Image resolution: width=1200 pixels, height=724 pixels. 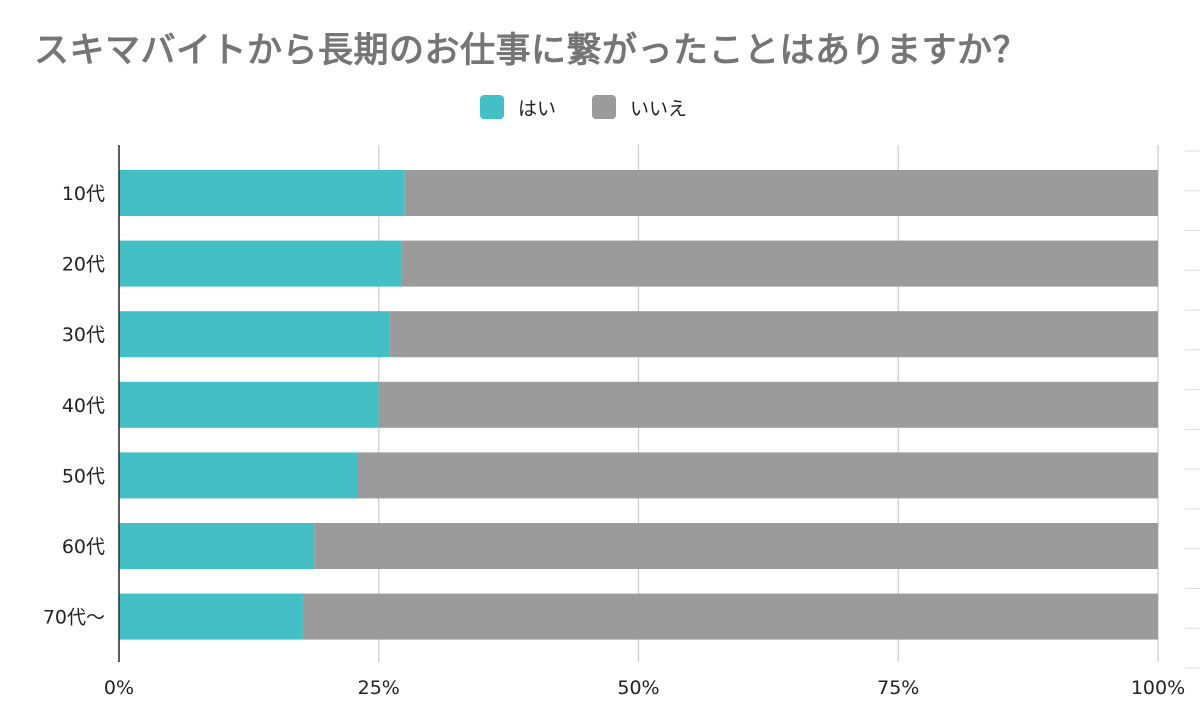 What do you see at coordinates (83, 265) in the screenshot?
I see `y-tick-label-1: 20代` at bounding box center [83, 265].